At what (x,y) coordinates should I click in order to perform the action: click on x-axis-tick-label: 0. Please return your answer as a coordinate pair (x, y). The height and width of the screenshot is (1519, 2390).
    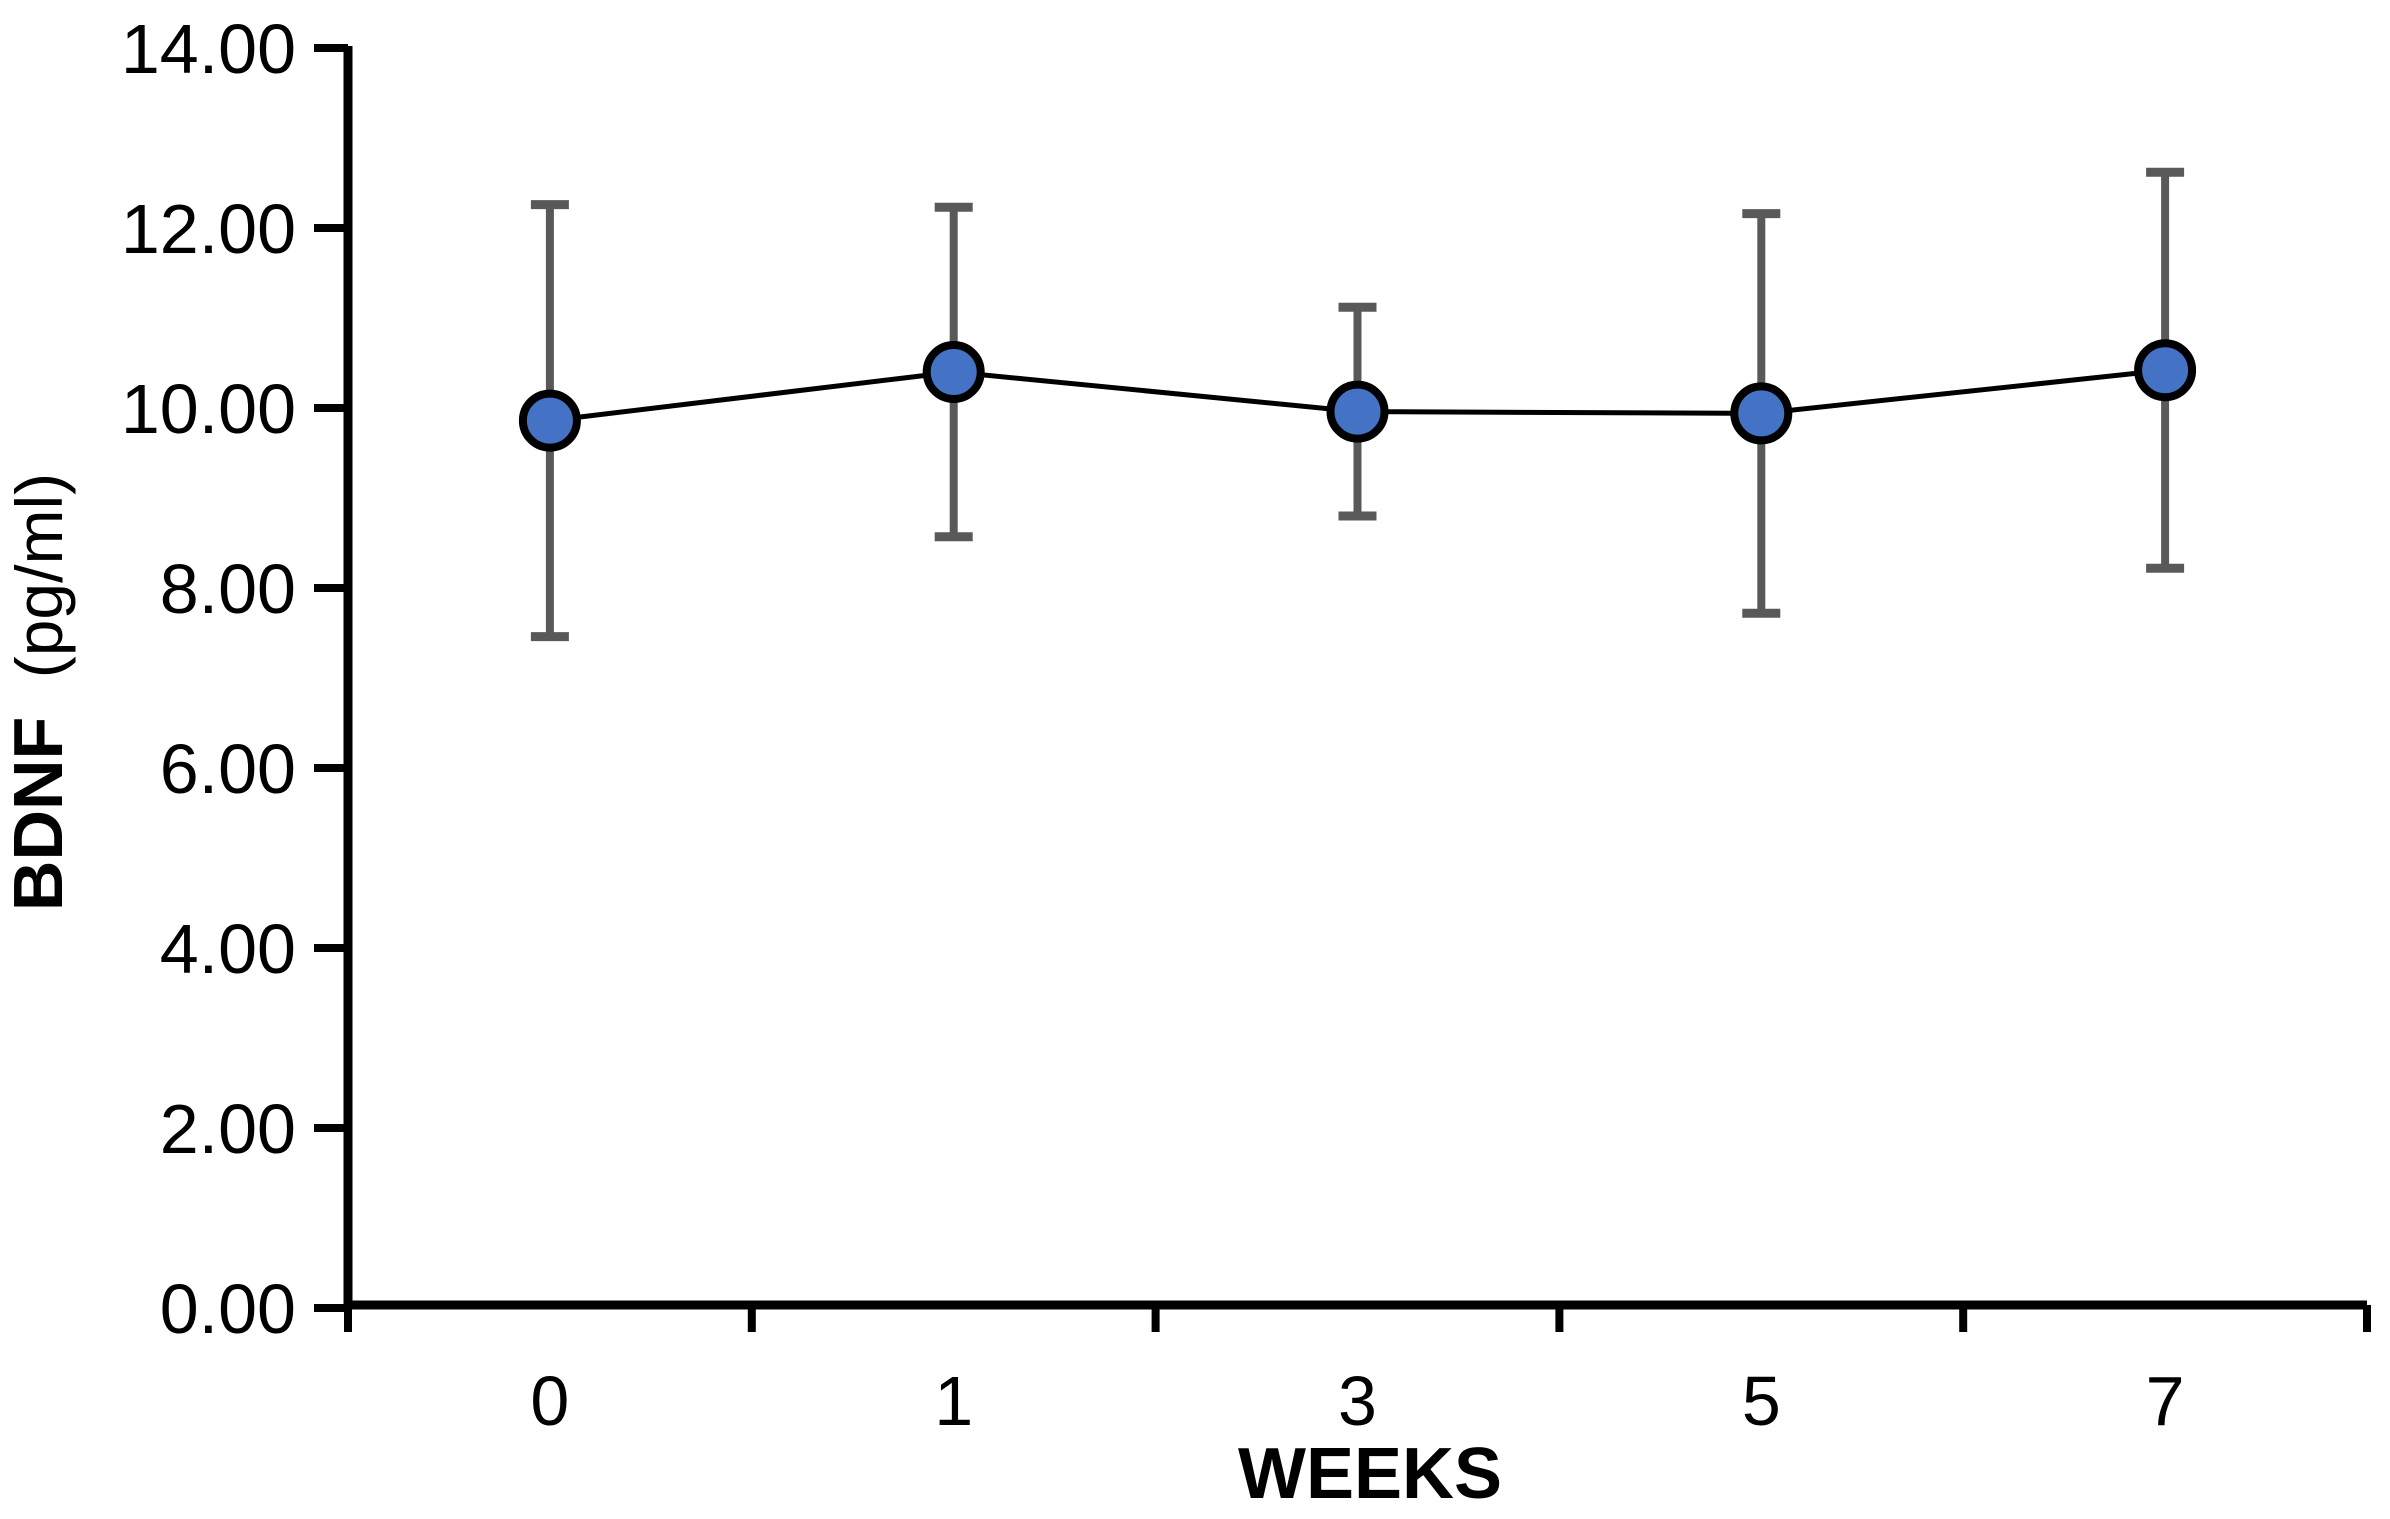
    Looking at the image, I should click on (549, 1401).